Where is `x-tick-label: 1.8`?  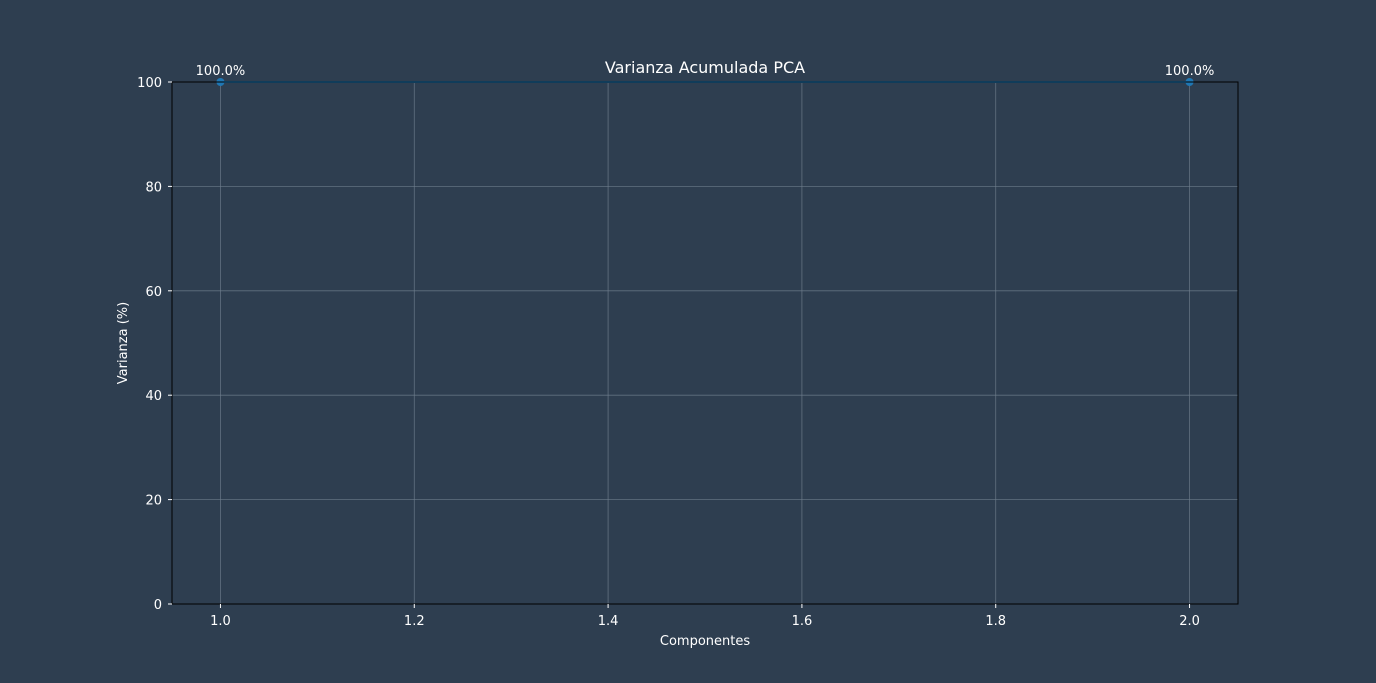 x-tick-label: 1.8 is located at coordinates (995, 621).